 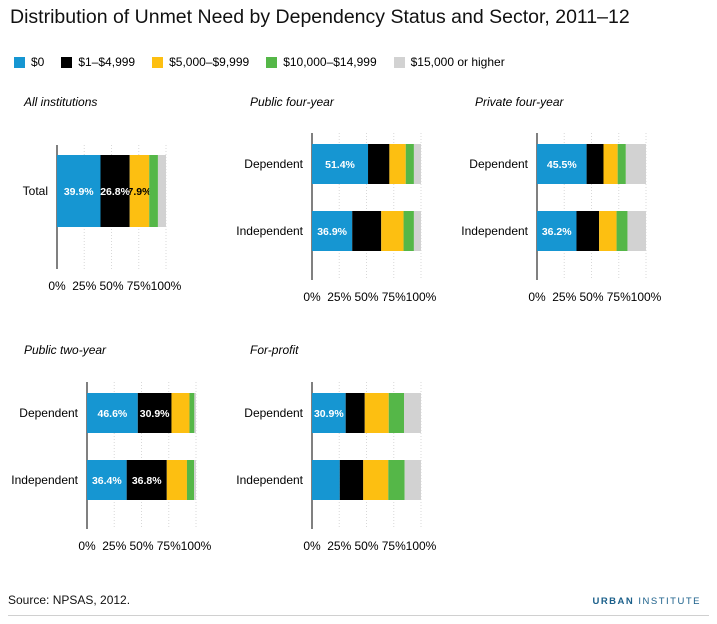 What do you see at coordinates (79, 192) in the screenshot?
I see `data-label: 39.9%` at bounding box center [79, 192].